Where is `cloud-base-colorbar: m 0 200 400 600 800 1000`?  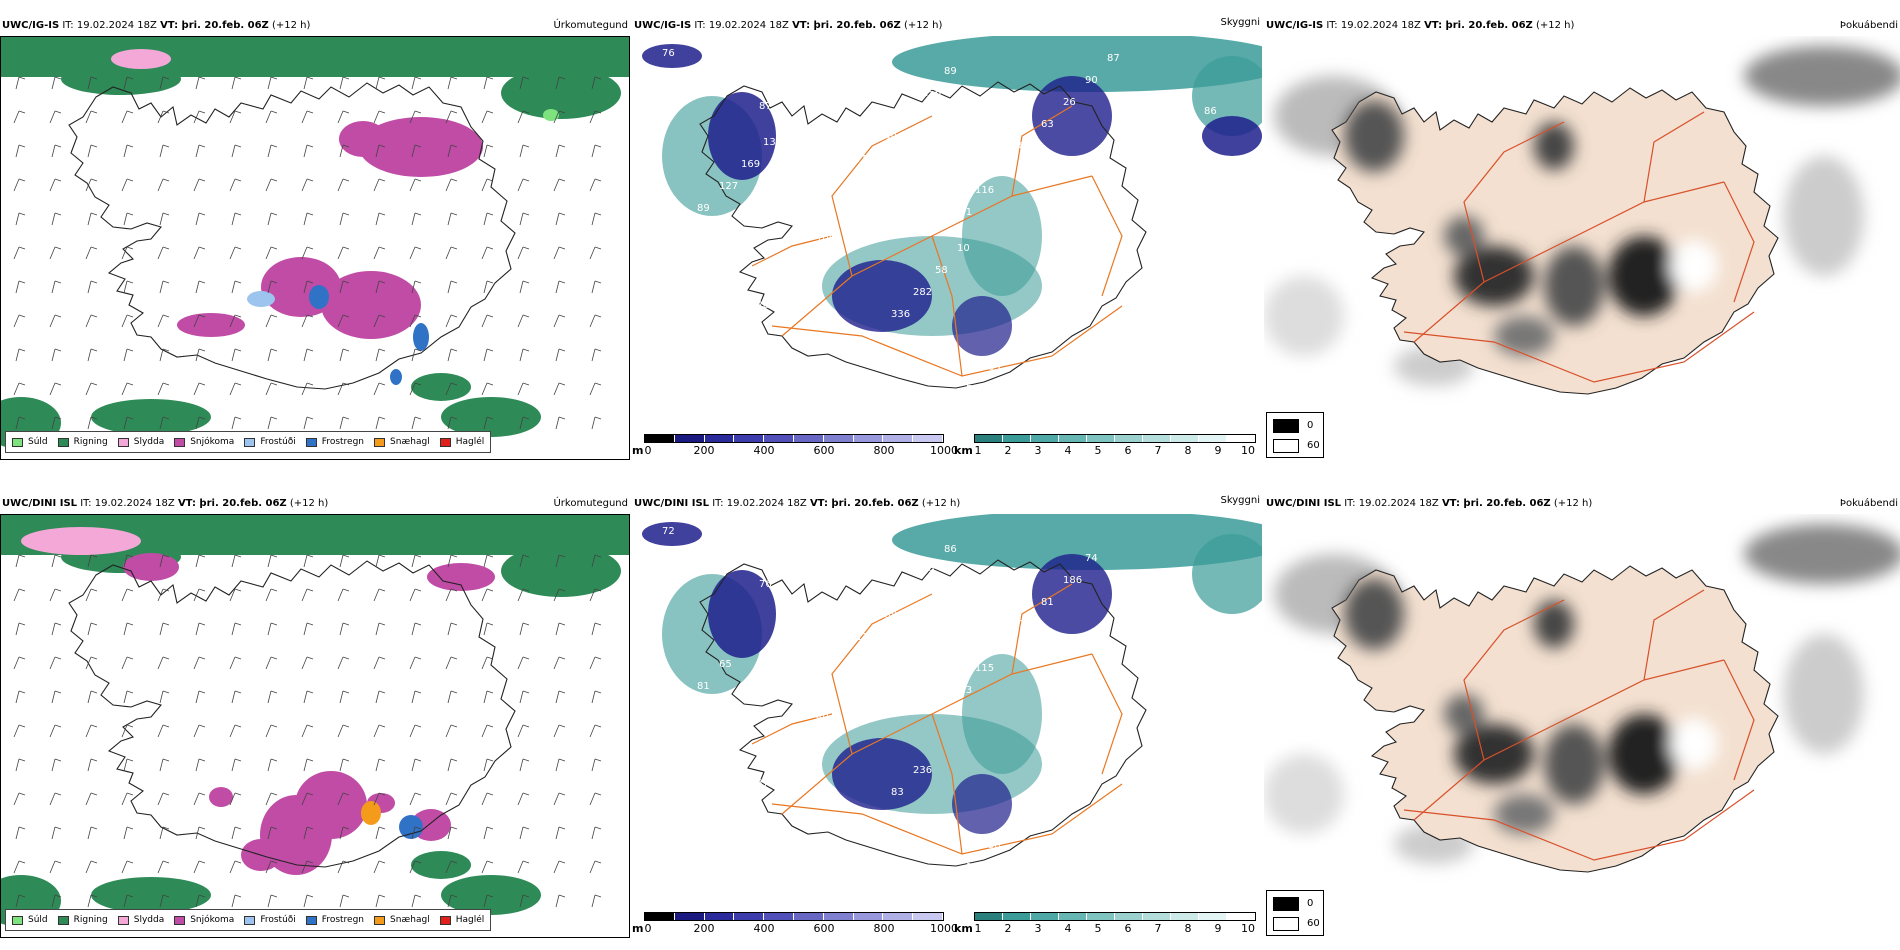 cloud-base-colorbar: m 0 200 400 600 800 1000 is located at coordinates (795, 923).